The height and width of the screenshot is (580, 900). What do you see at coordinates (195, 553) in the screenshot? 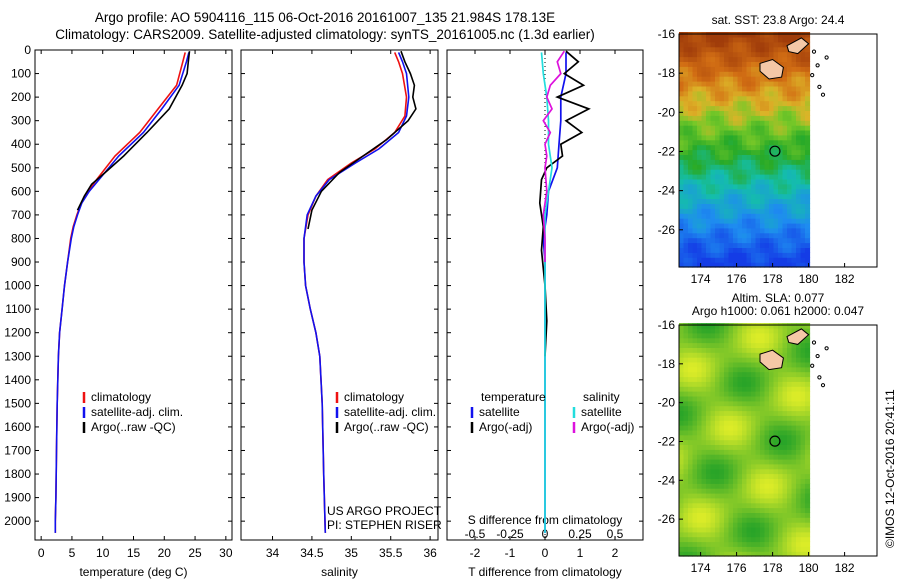
I see `x-tick-label: 25` at bounding box center [195, 553].